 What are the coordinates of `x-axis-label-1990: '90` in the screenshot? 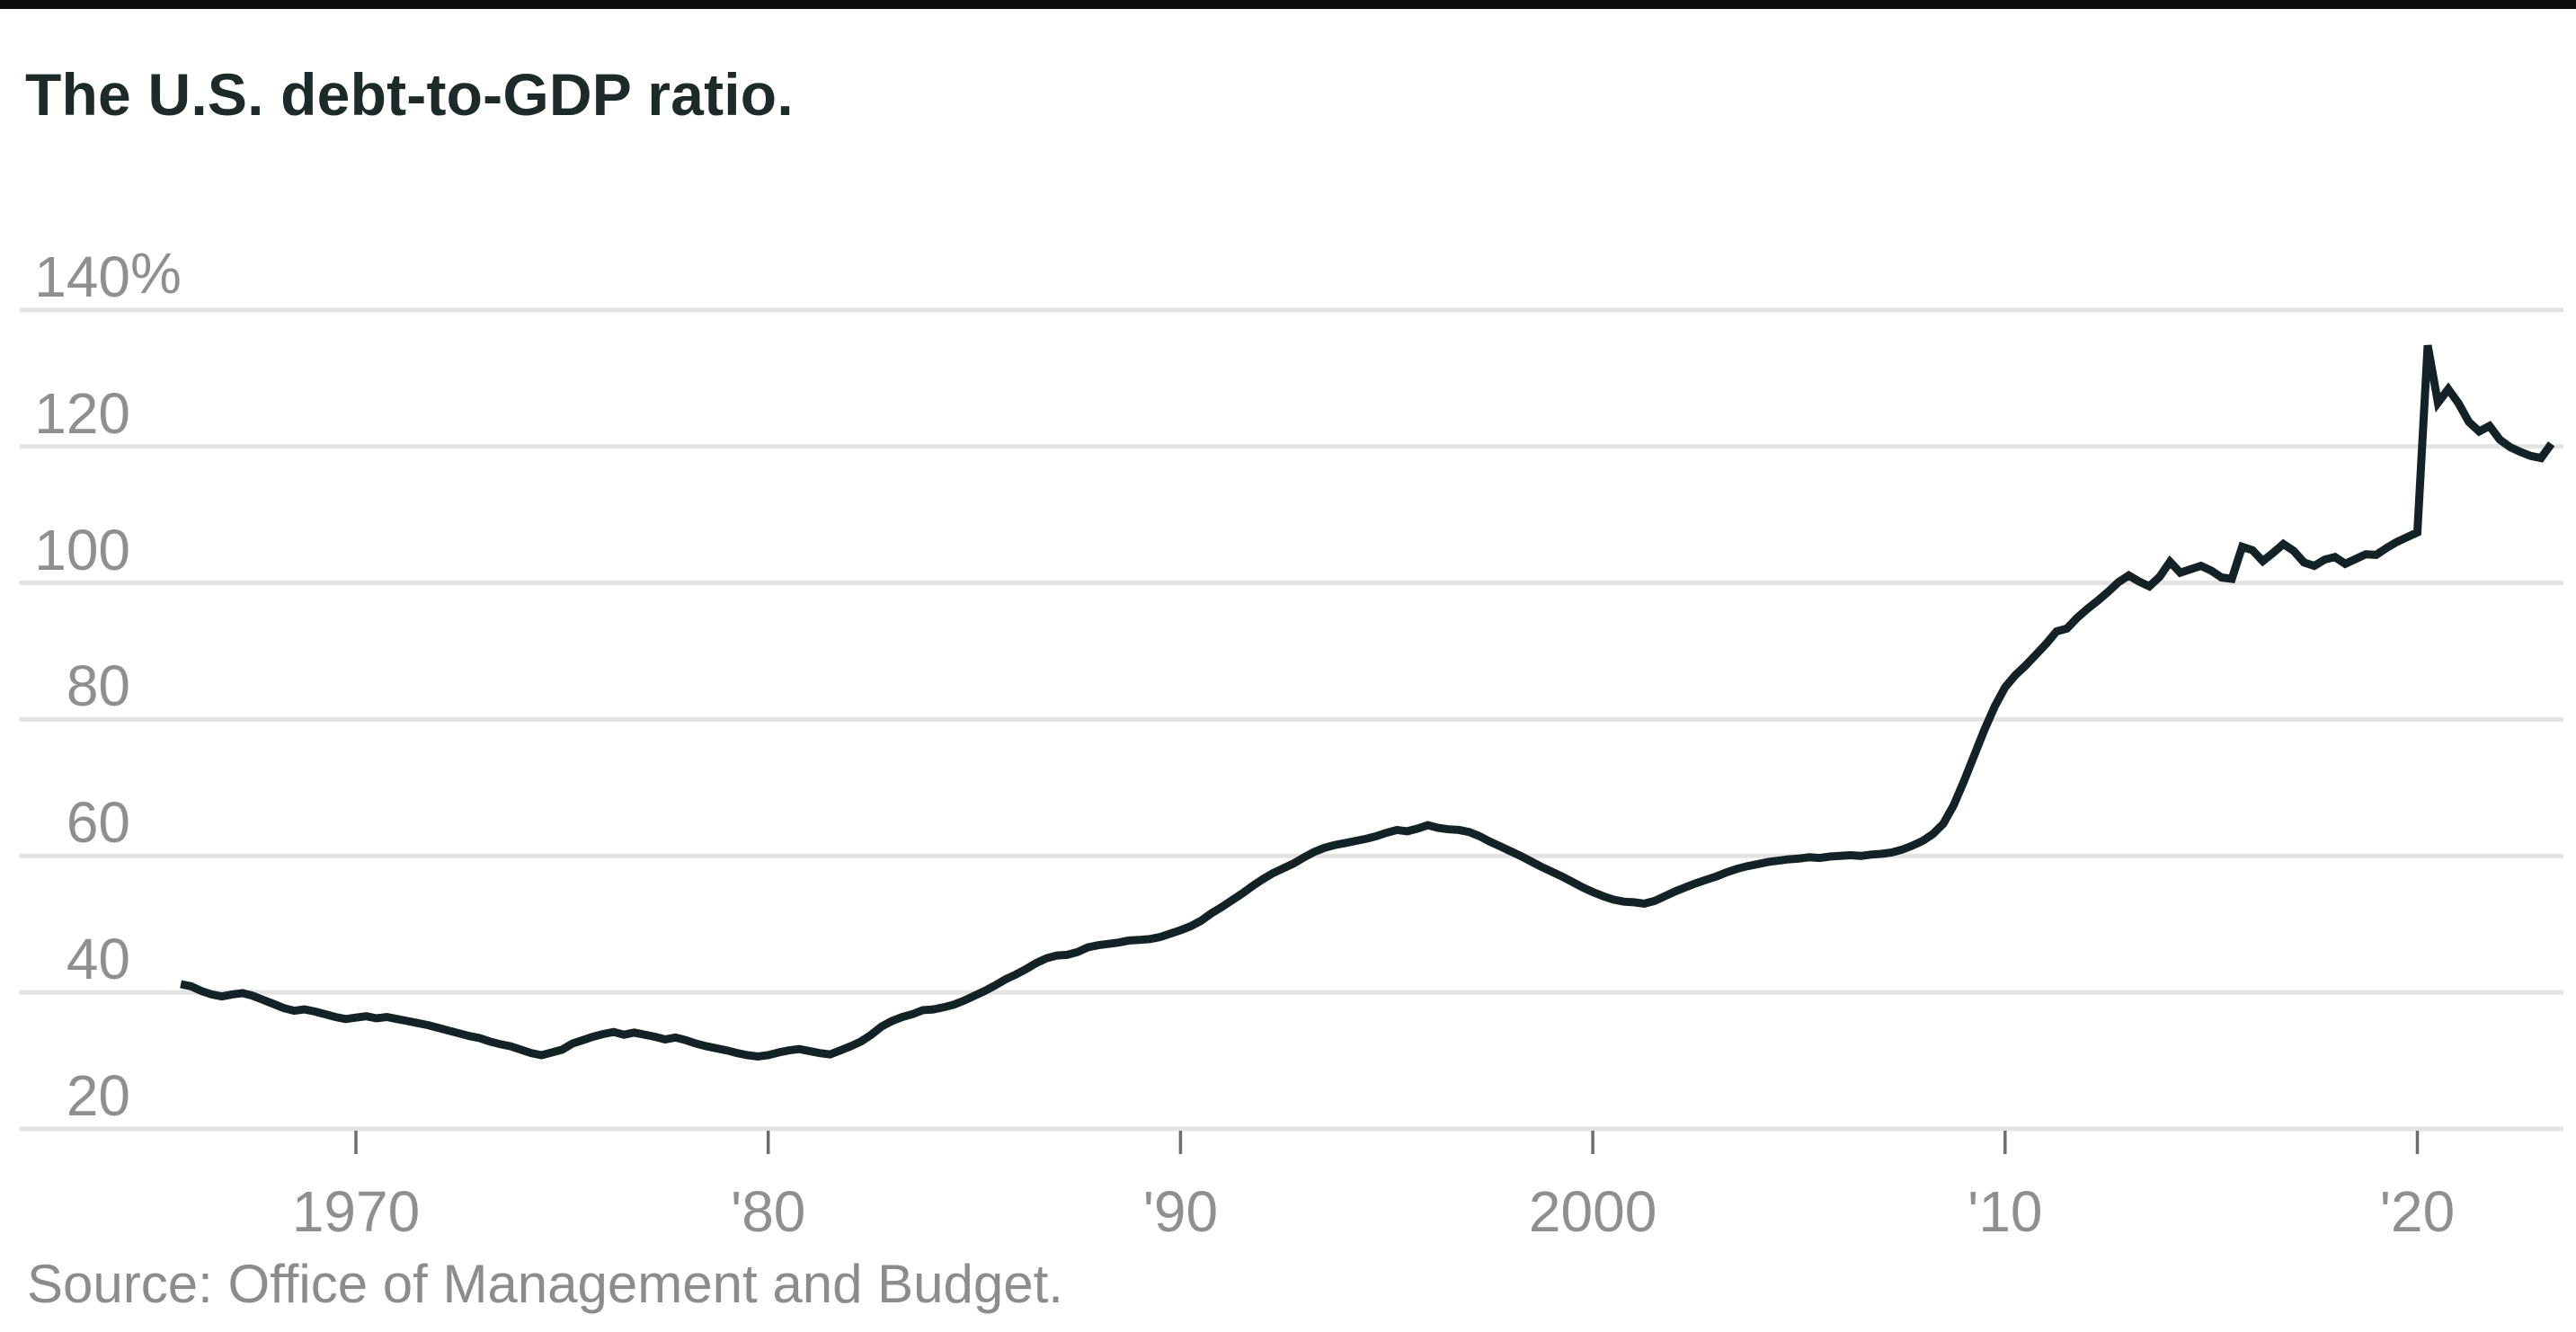 It's located at (1180, 1211).